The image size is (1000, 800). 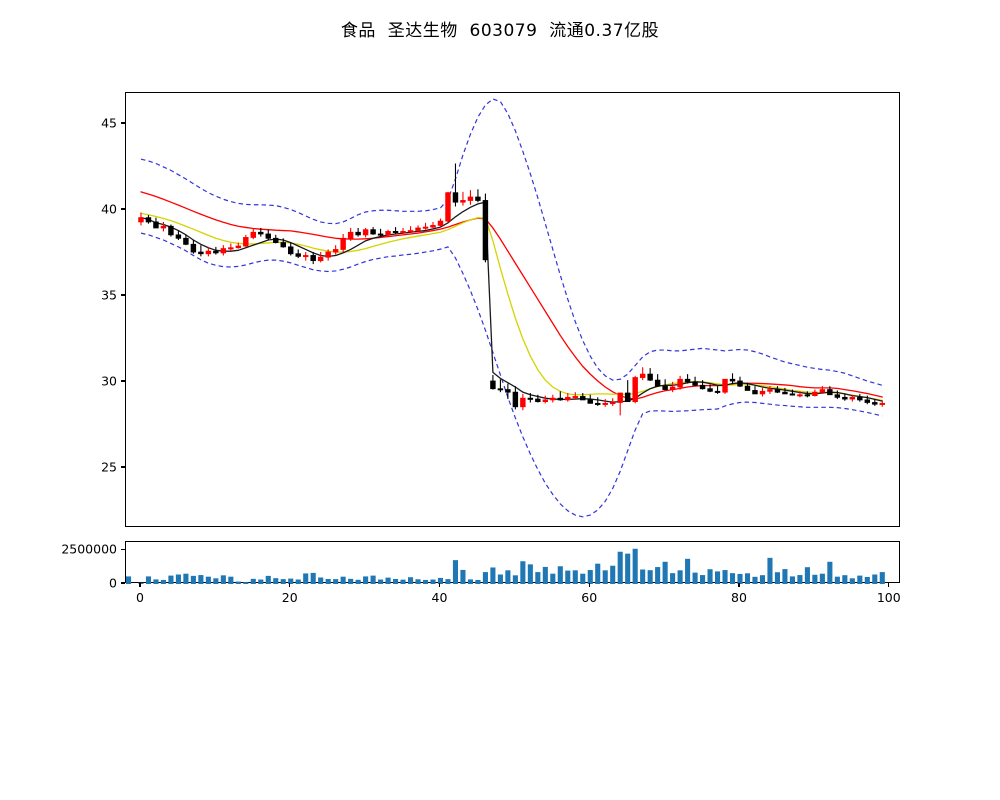 What do you see at coordinates (109, 209) in the screenshot?
I see `price-y-tick-40: 40` at bounding box center [109, 209].